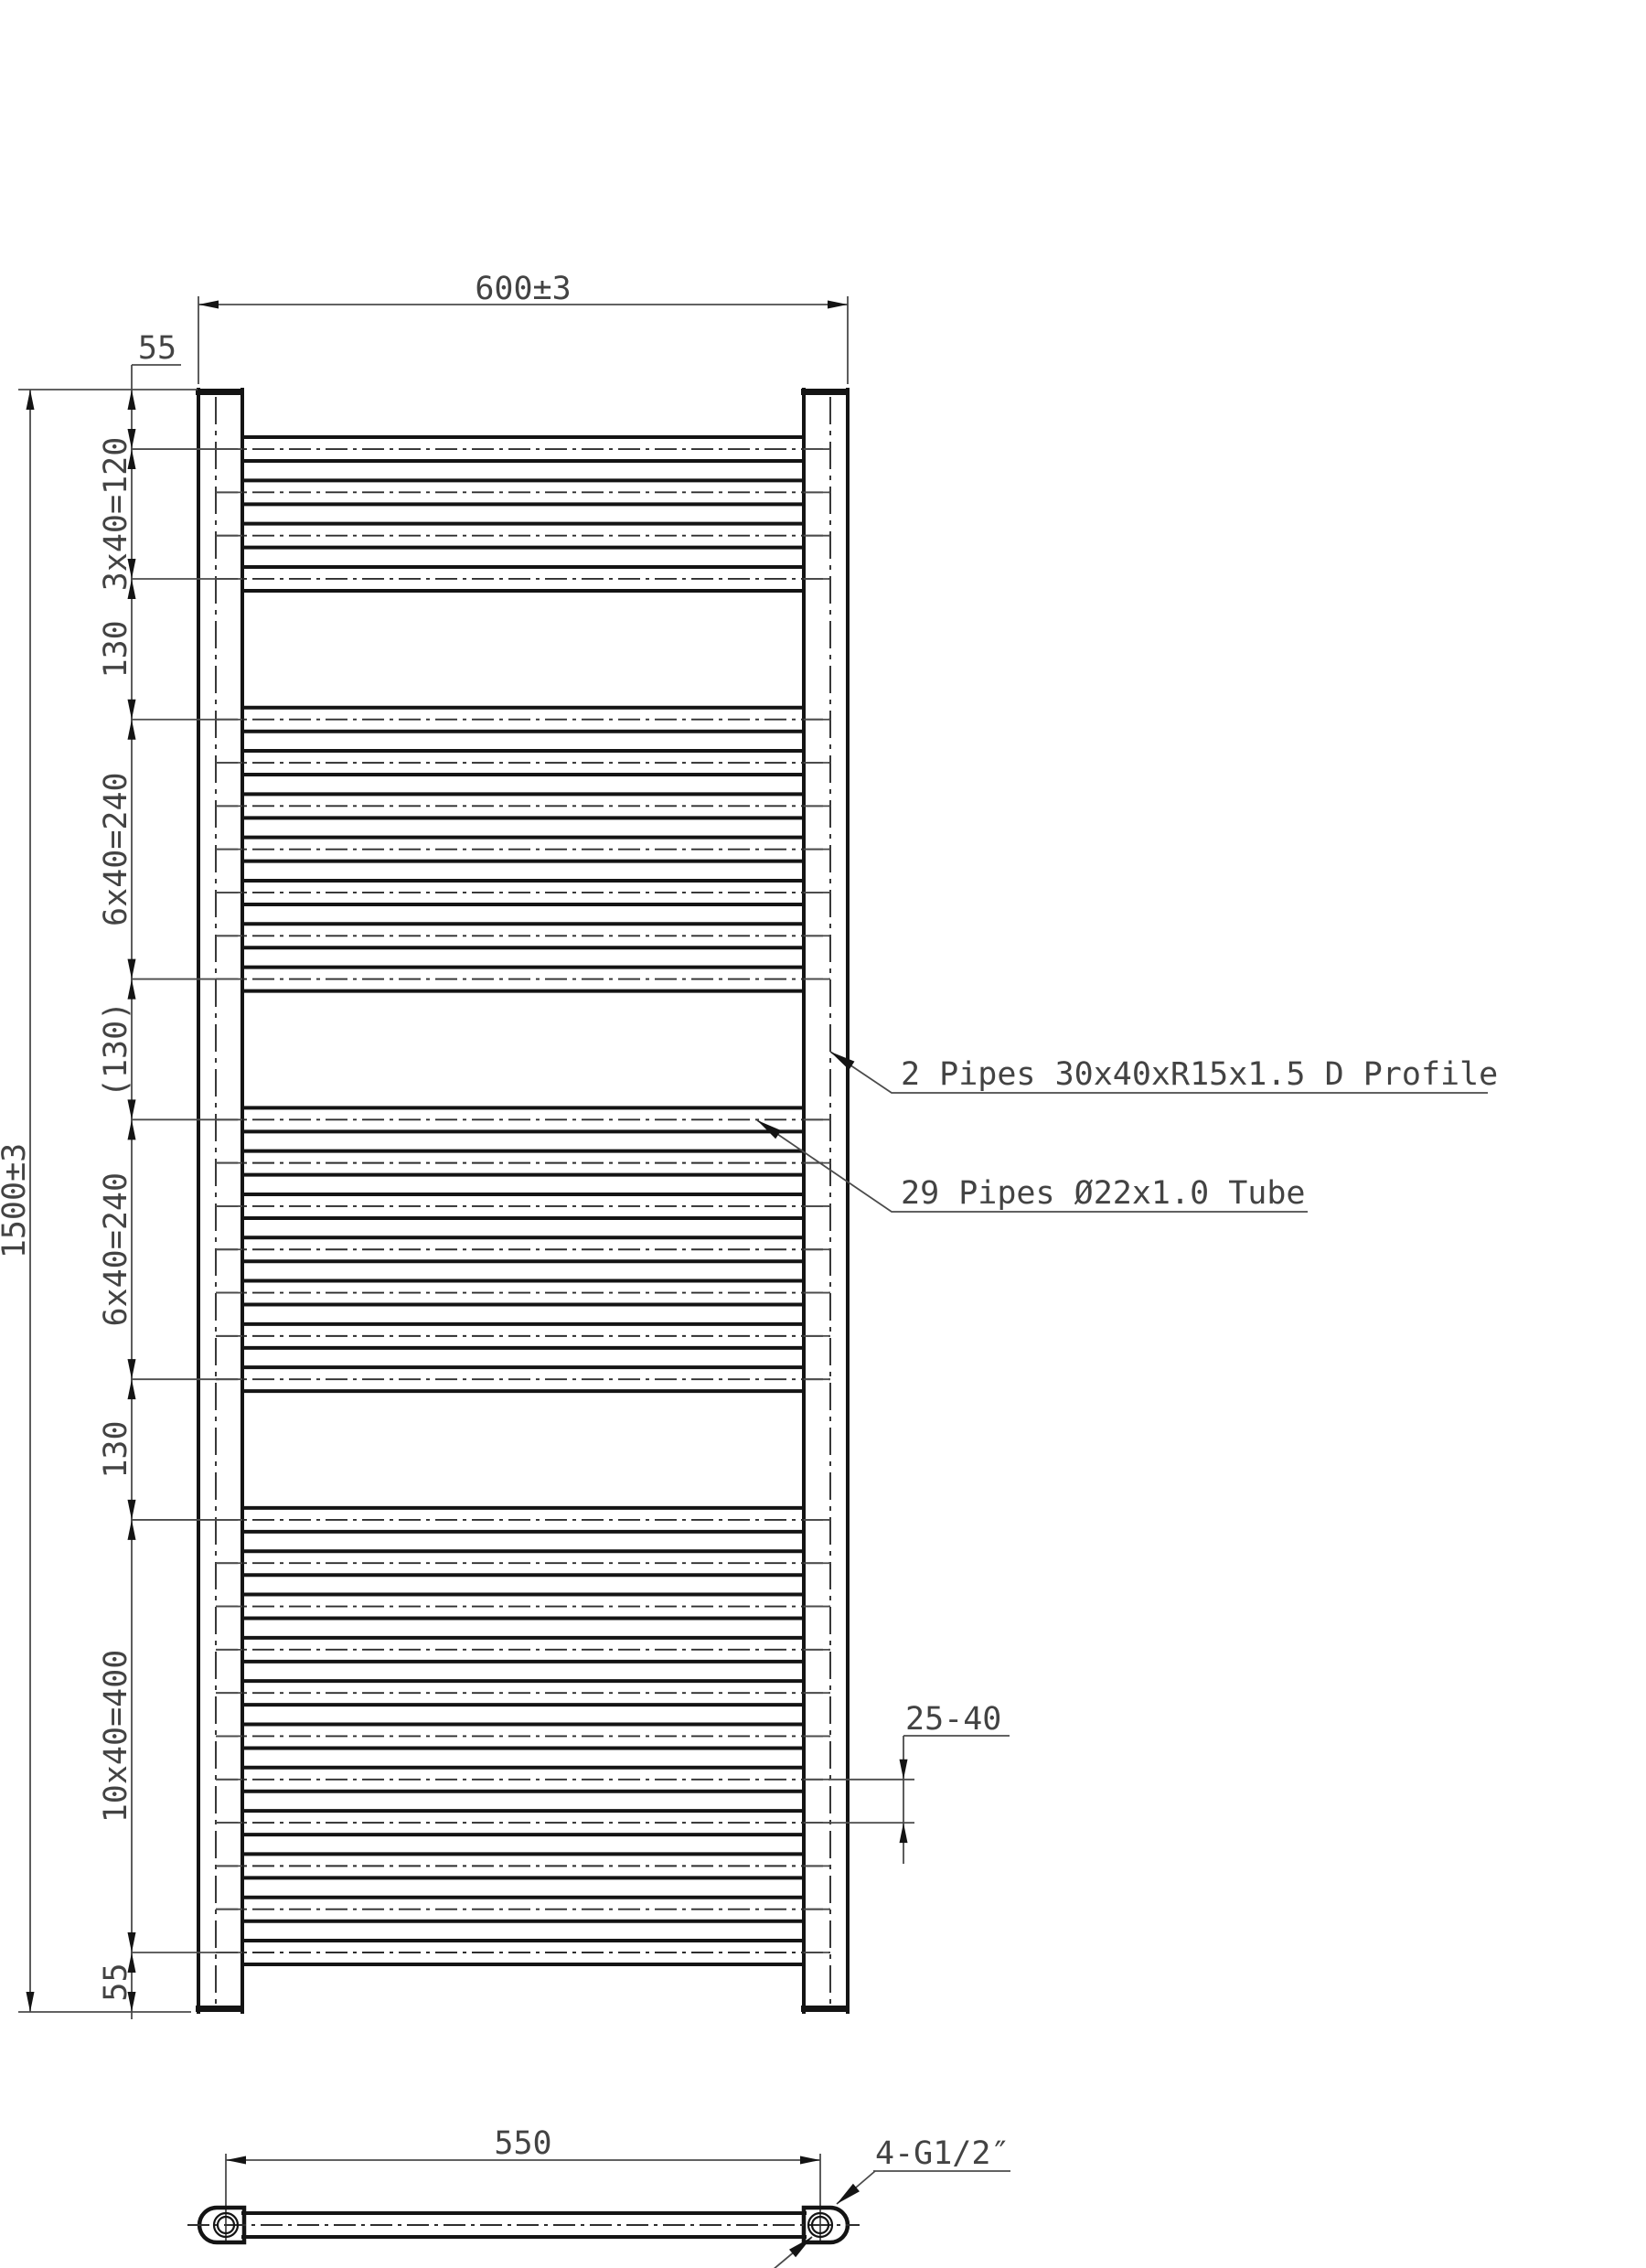 The width and height of the screenshot is (1646, 2268). I want to click on chain-segment-label: (130), so click(116, 1049).